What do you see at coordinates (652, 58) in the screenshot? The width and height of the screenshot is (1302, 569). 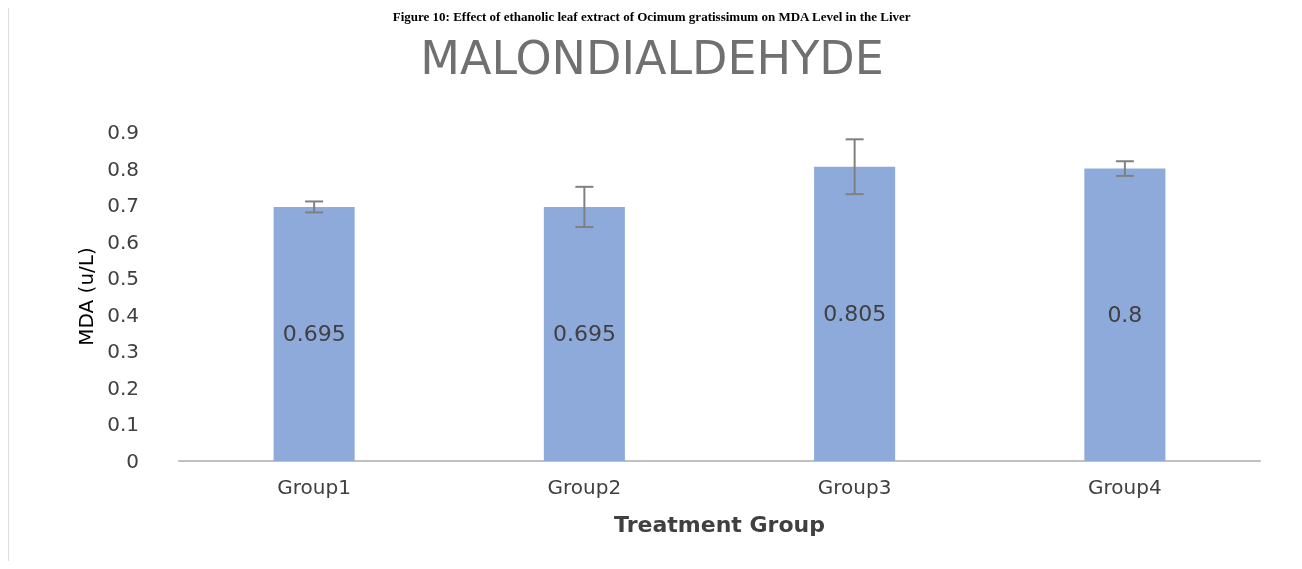 I see `chart-title: MALONDIALDEHYDE` at bounding box center [652, 58].